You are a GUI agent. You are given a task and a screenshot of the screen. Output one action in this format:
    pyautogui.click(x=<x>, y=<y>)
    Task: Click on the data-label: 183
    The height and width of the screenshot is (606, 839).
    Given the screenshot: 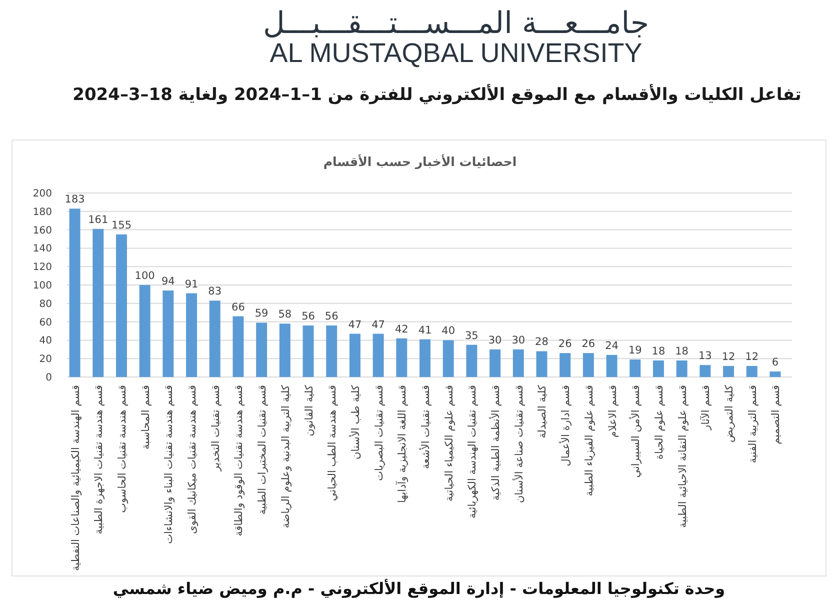 What is the action you would take?
    pyautogui.click(x=74, y=200)
    